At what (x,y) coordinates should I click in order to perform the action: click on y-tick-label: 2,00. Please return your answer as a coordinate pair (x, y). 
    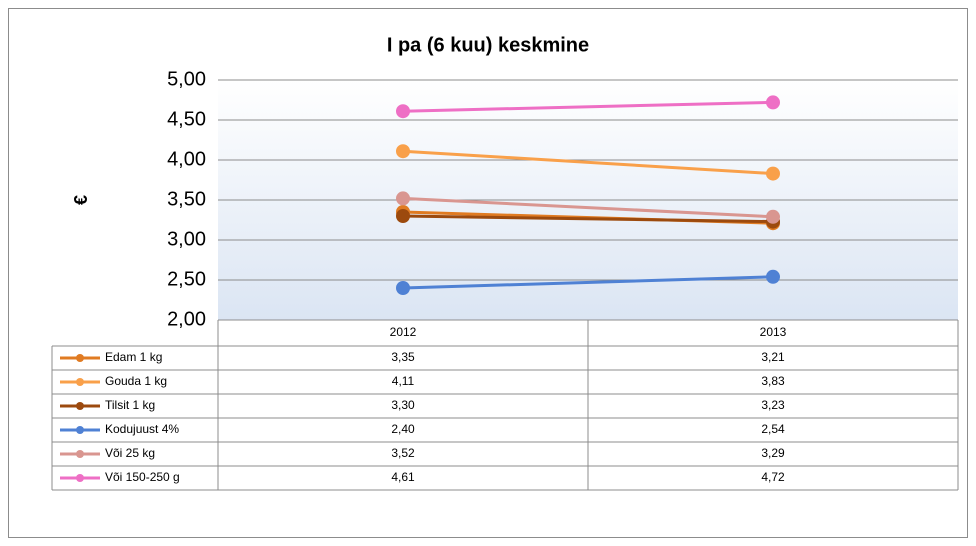
    Looking at the image, I should click on (186, 319).